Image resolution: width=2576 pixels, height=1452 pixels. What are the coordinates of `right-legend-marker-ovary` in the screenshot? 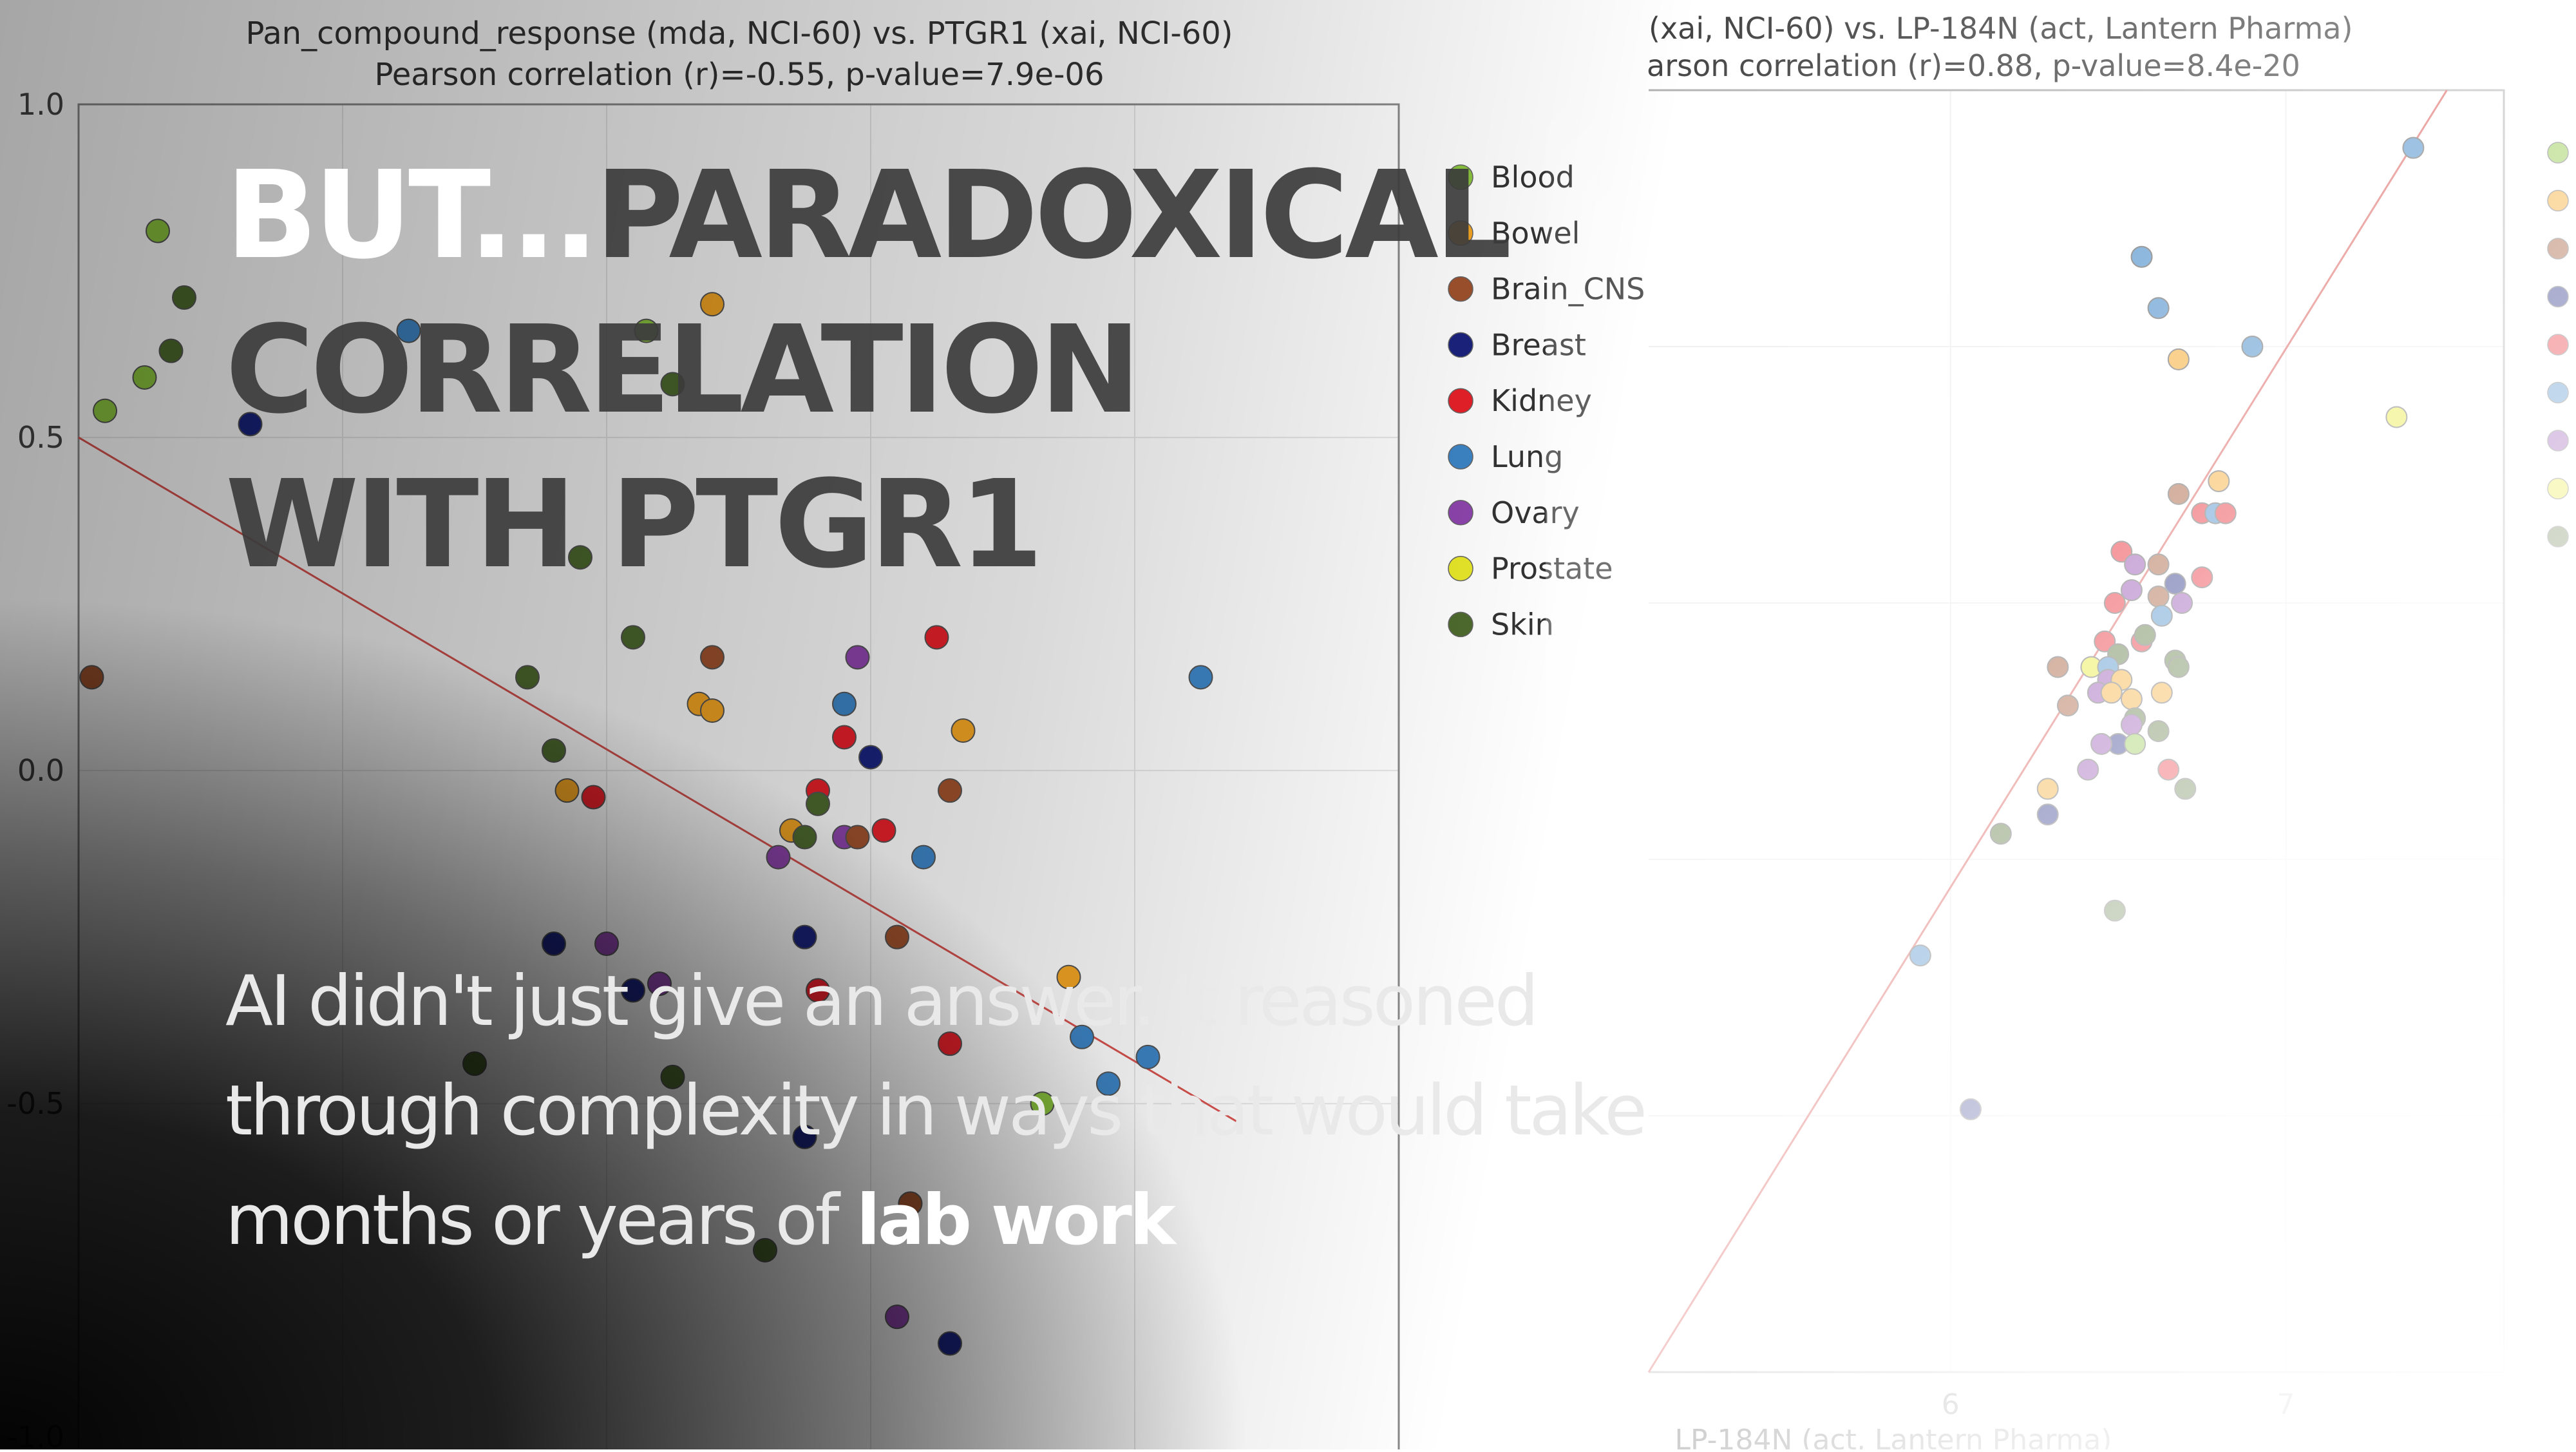 It's located at (2558, 441).